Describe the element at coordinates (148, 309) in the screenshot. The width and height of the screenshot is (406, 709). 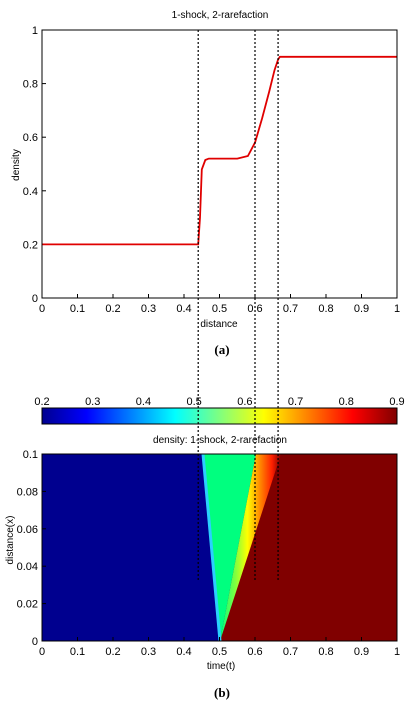
I see `line-chart-xtick-label: 0.3` at that location.